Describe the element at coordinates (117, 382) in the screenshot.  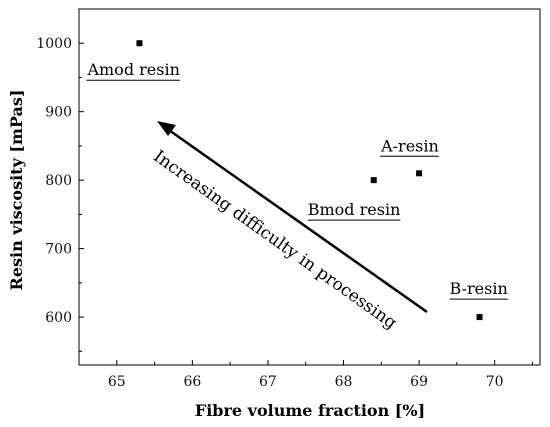
I see `x-tick-label: 65` at that location.